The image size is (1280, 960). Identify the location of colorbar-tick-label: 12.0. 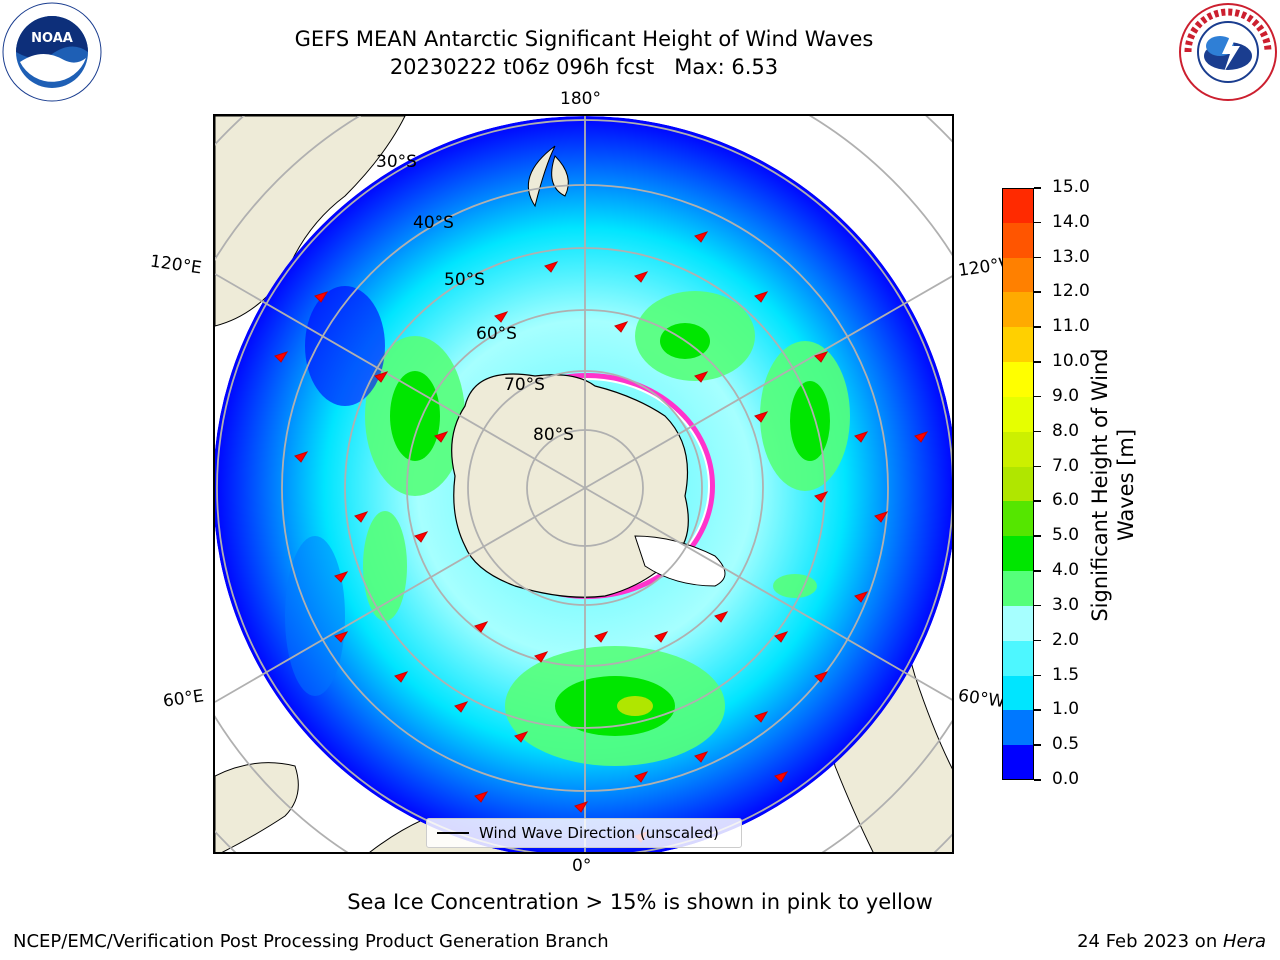
(1071, 291).